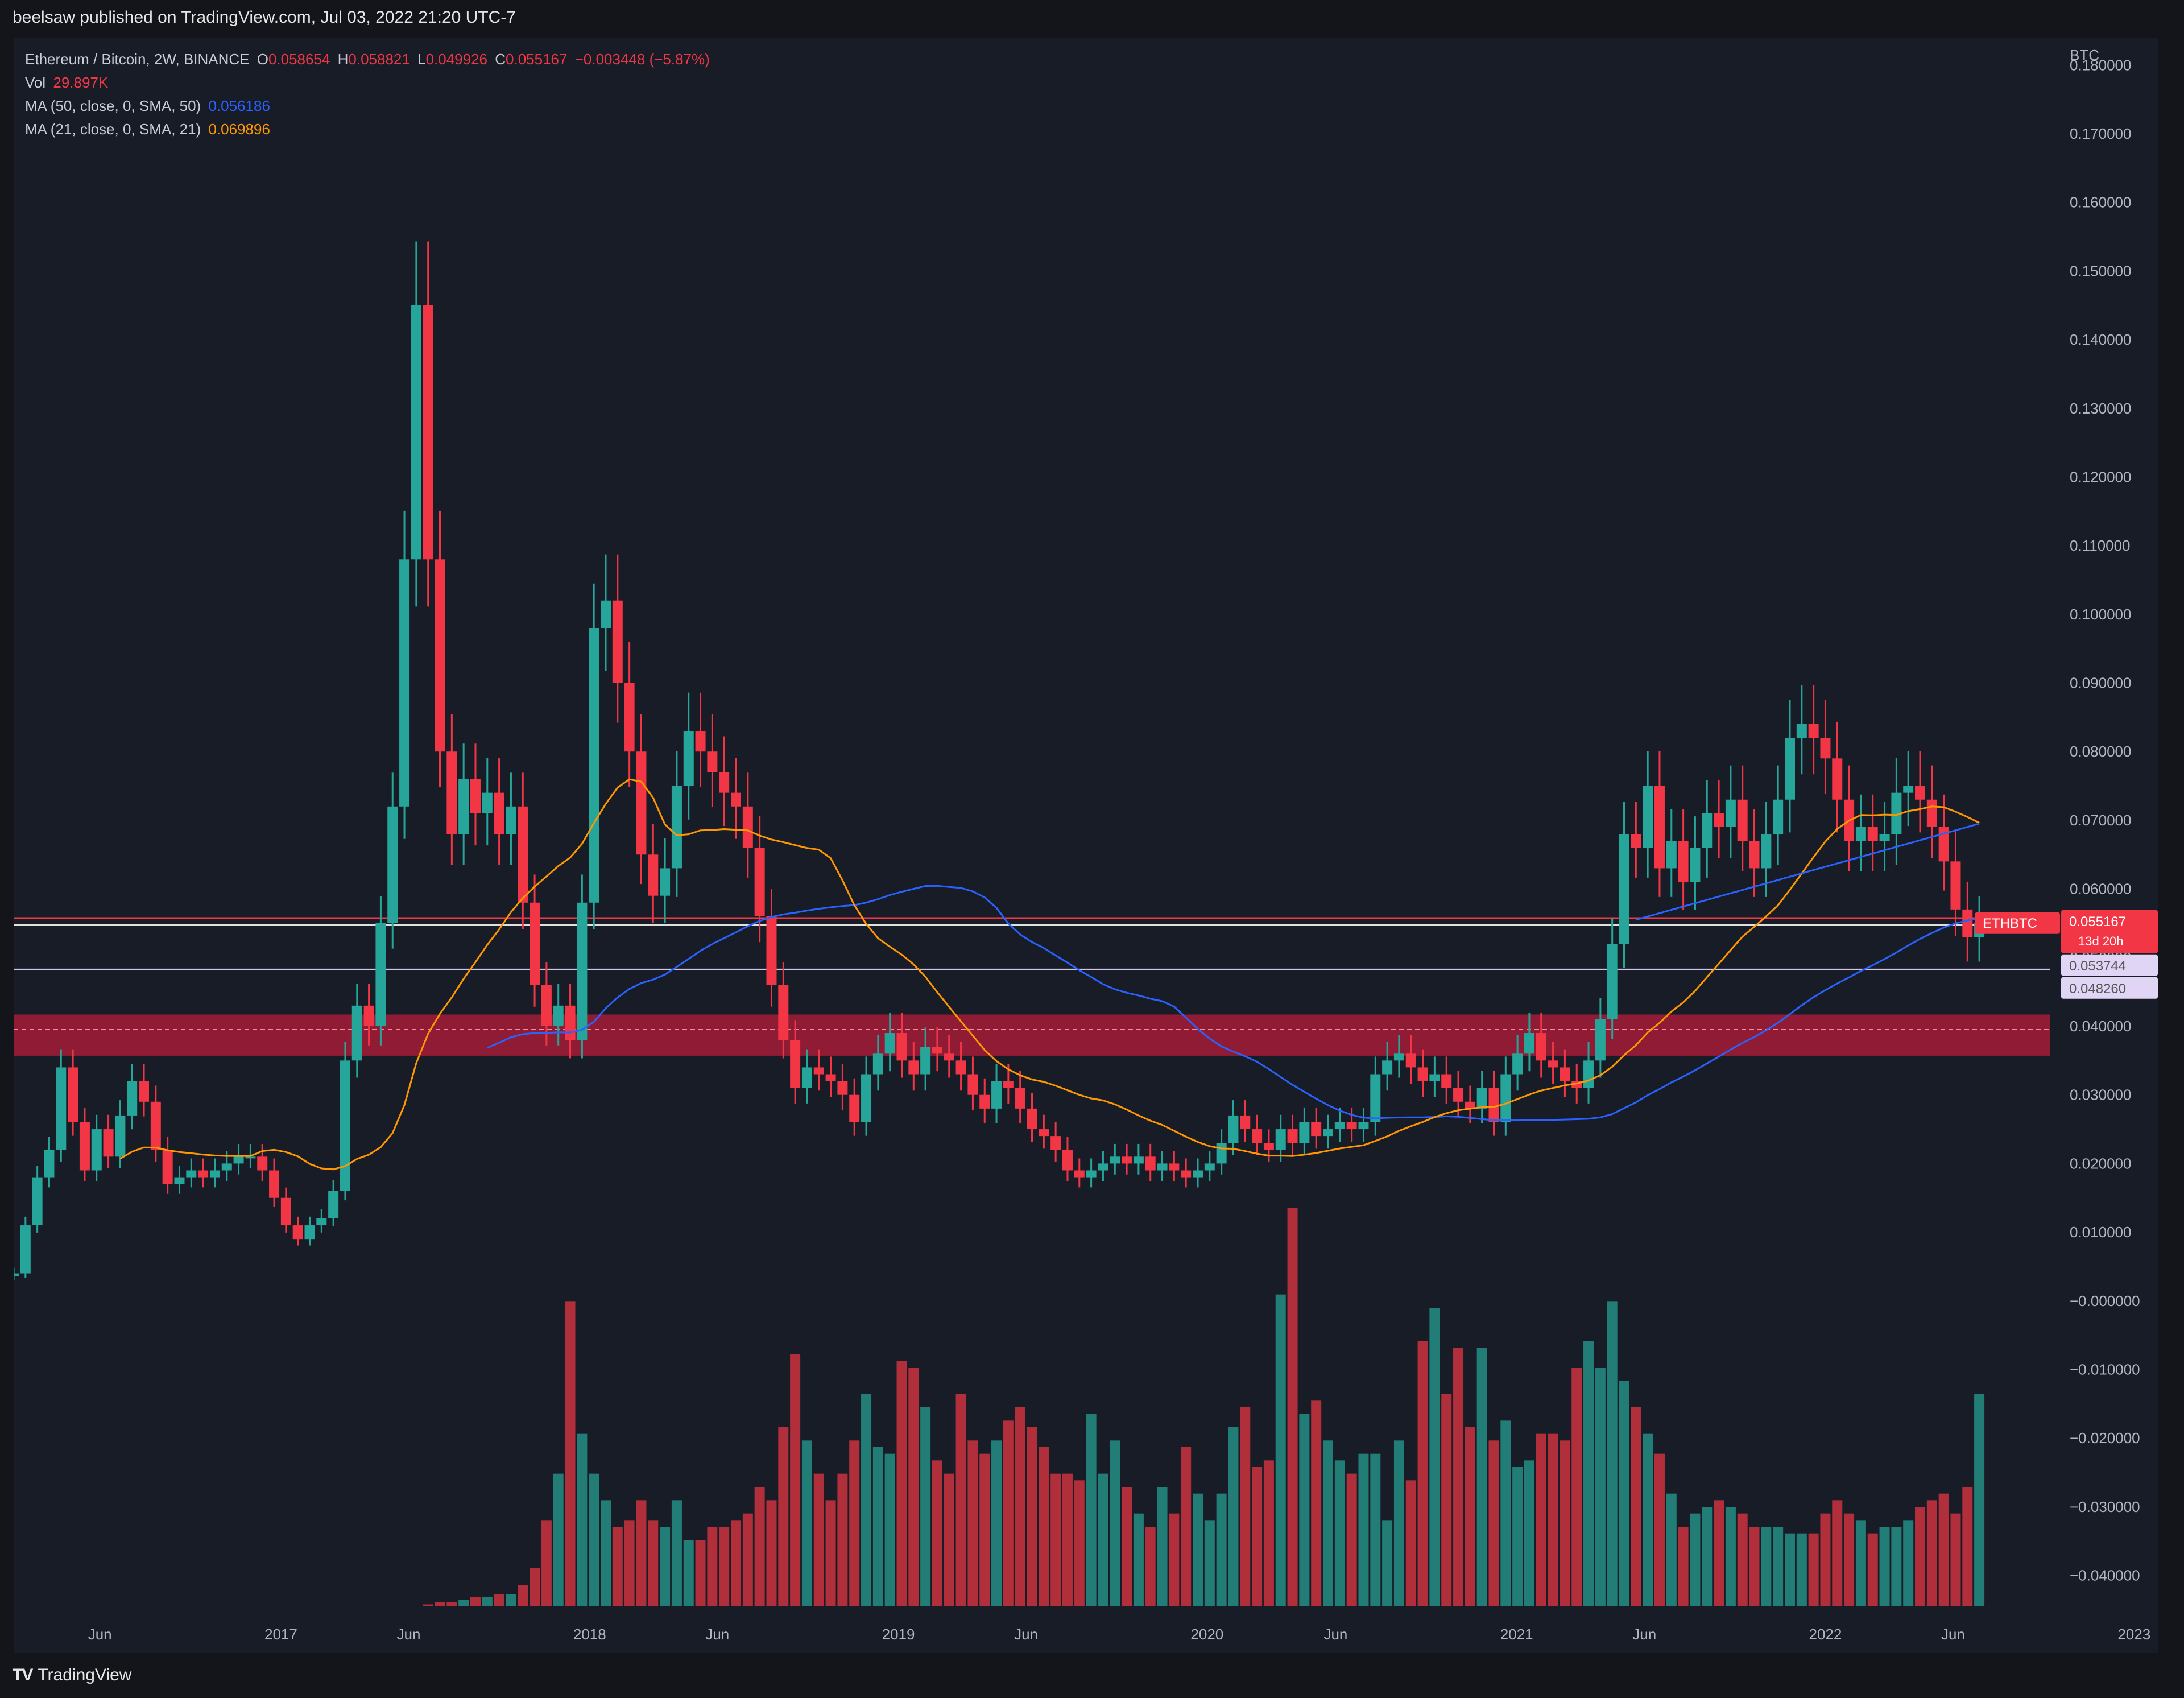  Describe the element at coordinates (2100, 1163) in the screenshot. I see `y-tick-label: 0.020000` at that location.